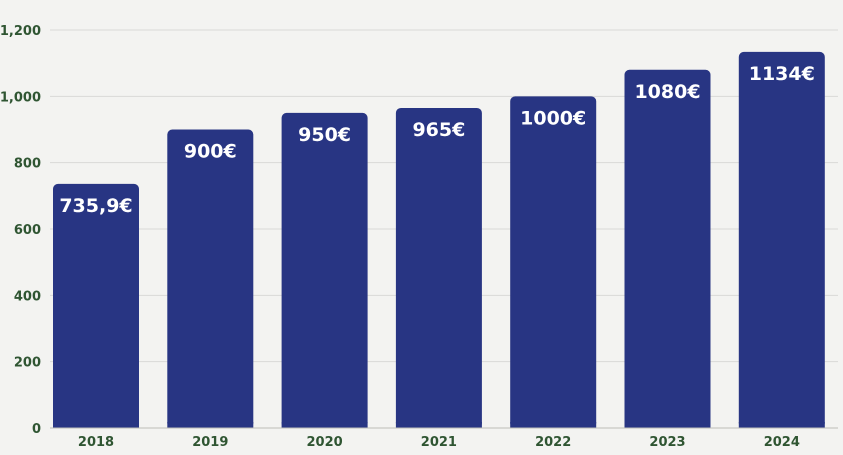 This screenshot has width=843, height=455. I want to click on y-tick-label: 400, so click(27, 296).